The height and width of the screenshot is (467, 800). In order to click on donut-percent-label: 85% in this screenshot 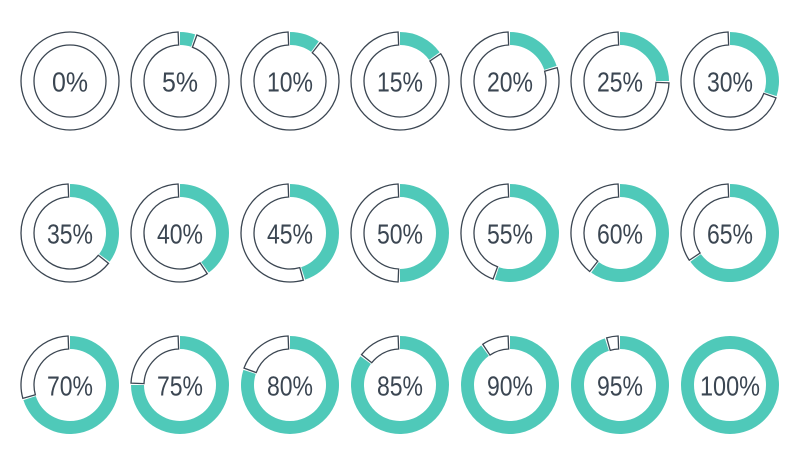, I will do `click(400, 386)`.